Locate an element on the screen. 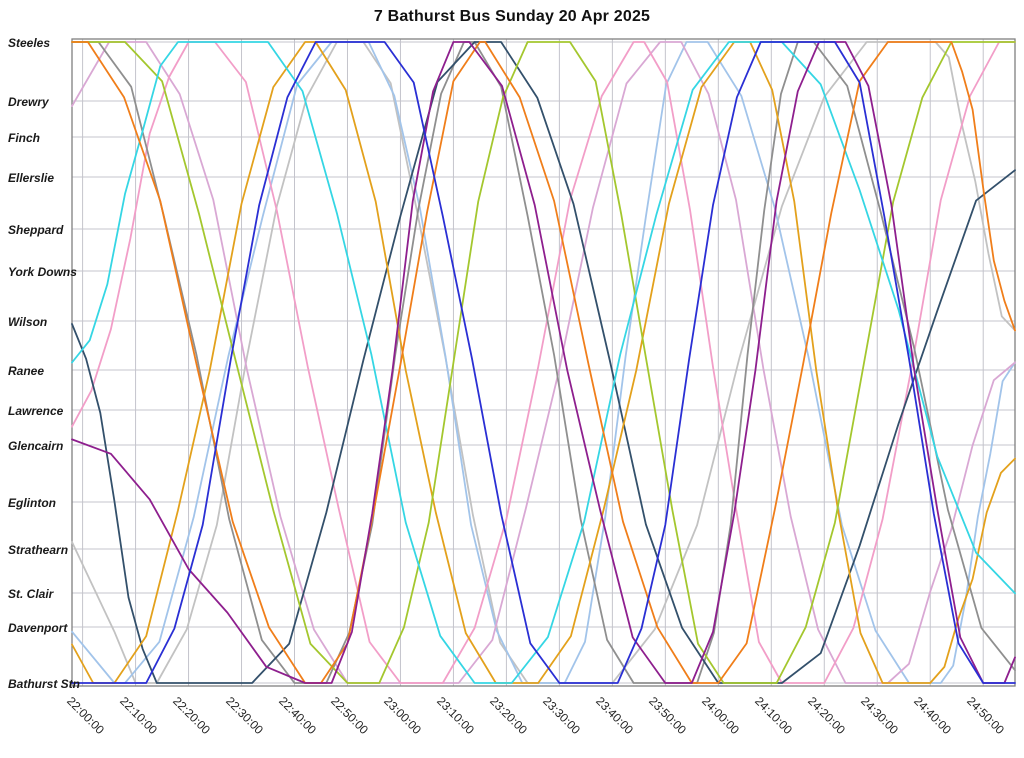 Image resolution: width=1024 pixels, height=758 pixels. stop-label-ellerslie: Ellerslie is located at coordinates (31, 178).